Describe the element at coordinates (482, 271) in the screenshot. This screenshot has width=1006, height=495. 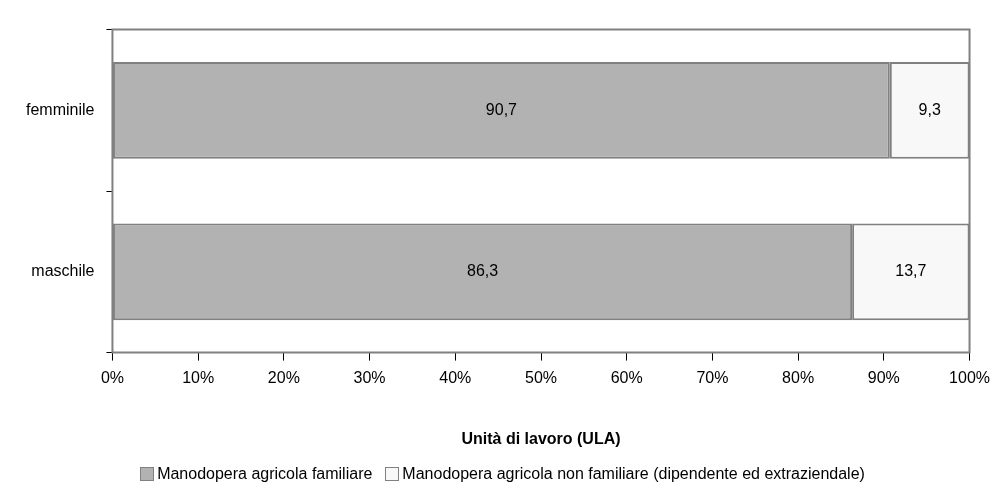
I see `data-label: 86,3` at that location.